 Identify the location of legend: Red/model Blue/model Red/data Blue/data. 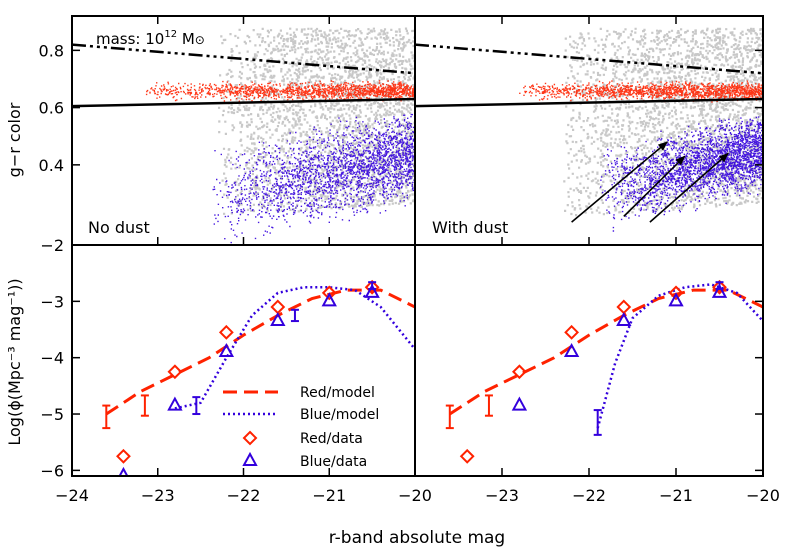
(301, 427).